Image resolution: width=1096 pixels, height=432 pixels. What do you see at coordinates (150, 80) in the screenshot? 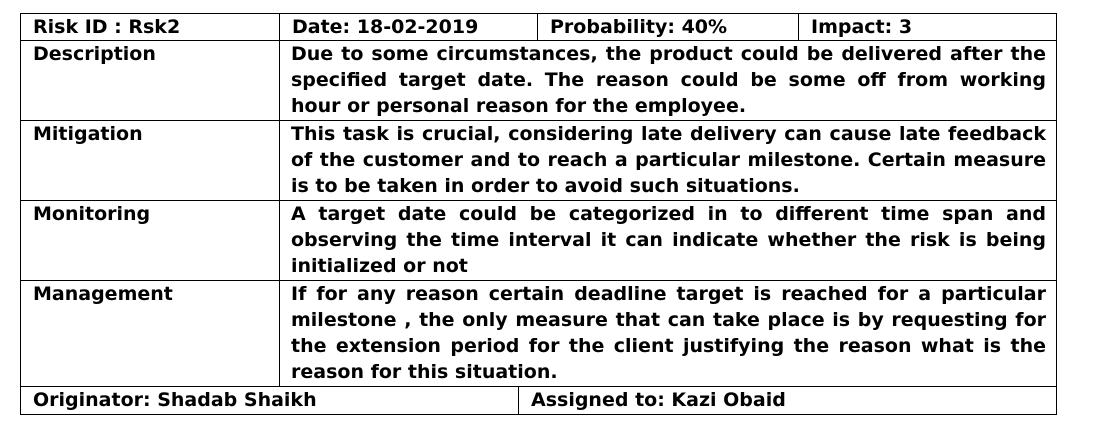
I see `description-label: Description` at bounding box center [150, 80].